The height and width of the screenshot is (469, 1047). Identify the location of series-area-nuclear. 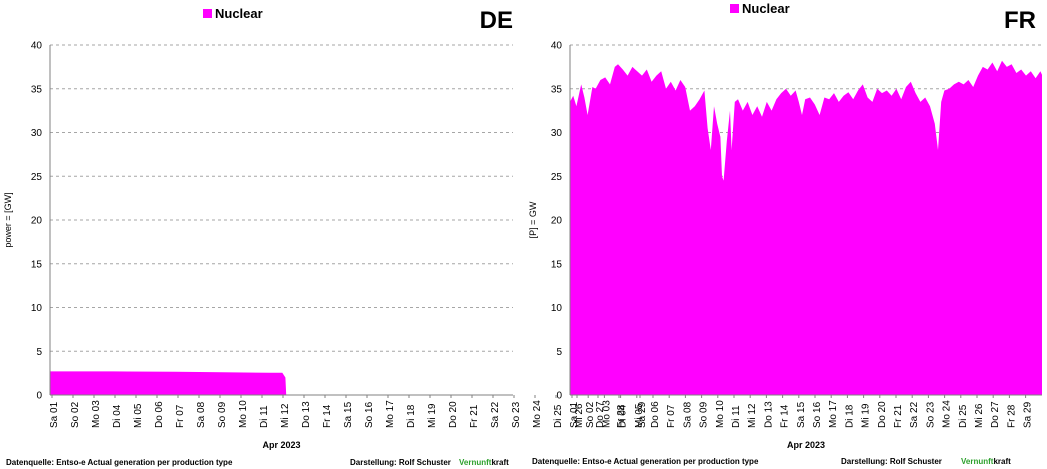
(168, 383).